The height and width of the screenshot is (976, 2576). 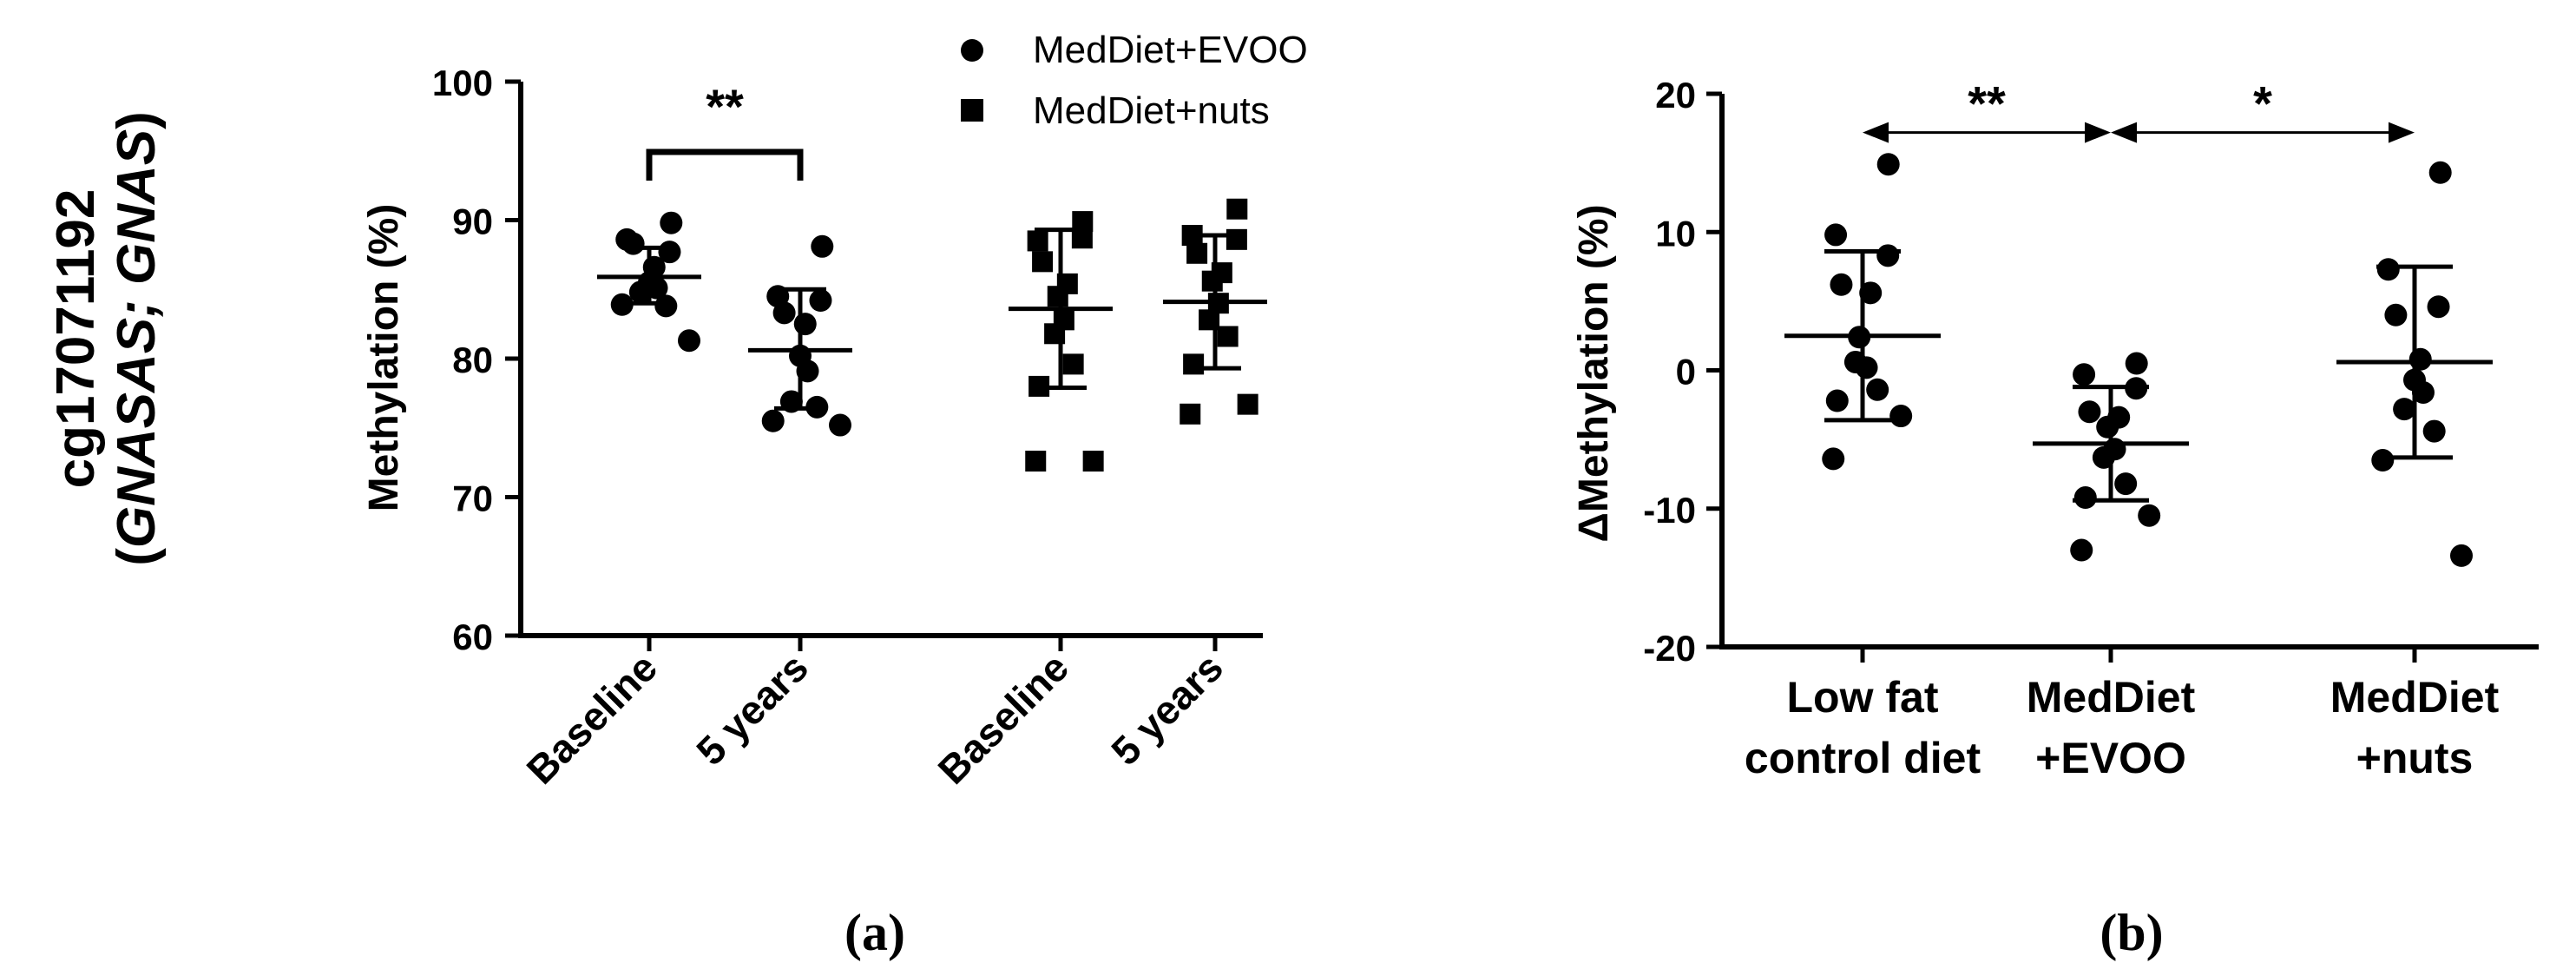 What do you see at coordinates (725, 164) in the screenshot?
I see `panel-a-significance-bracket` at bounding box center [725, 164].